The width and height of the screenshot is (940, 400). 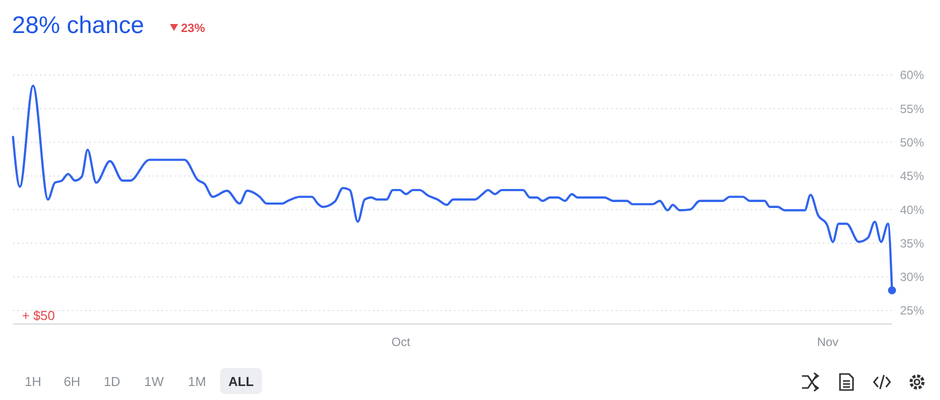 What do you see at coordinates (193, 28) in the screenshot?
I see `chart-subtitle: 23%` at bounding box center [193, 28].